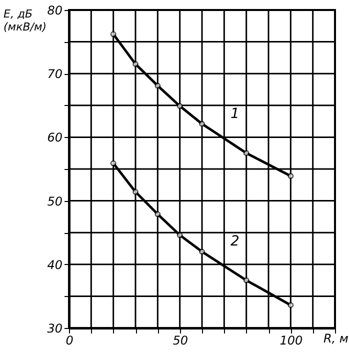 This screenshot has height=353, width=349. What do you see at coordinates (25, 21) in the screenshot?
I see `y-axis-title: E, дБ (мкВ/м)` at bounding box center [25, 21].